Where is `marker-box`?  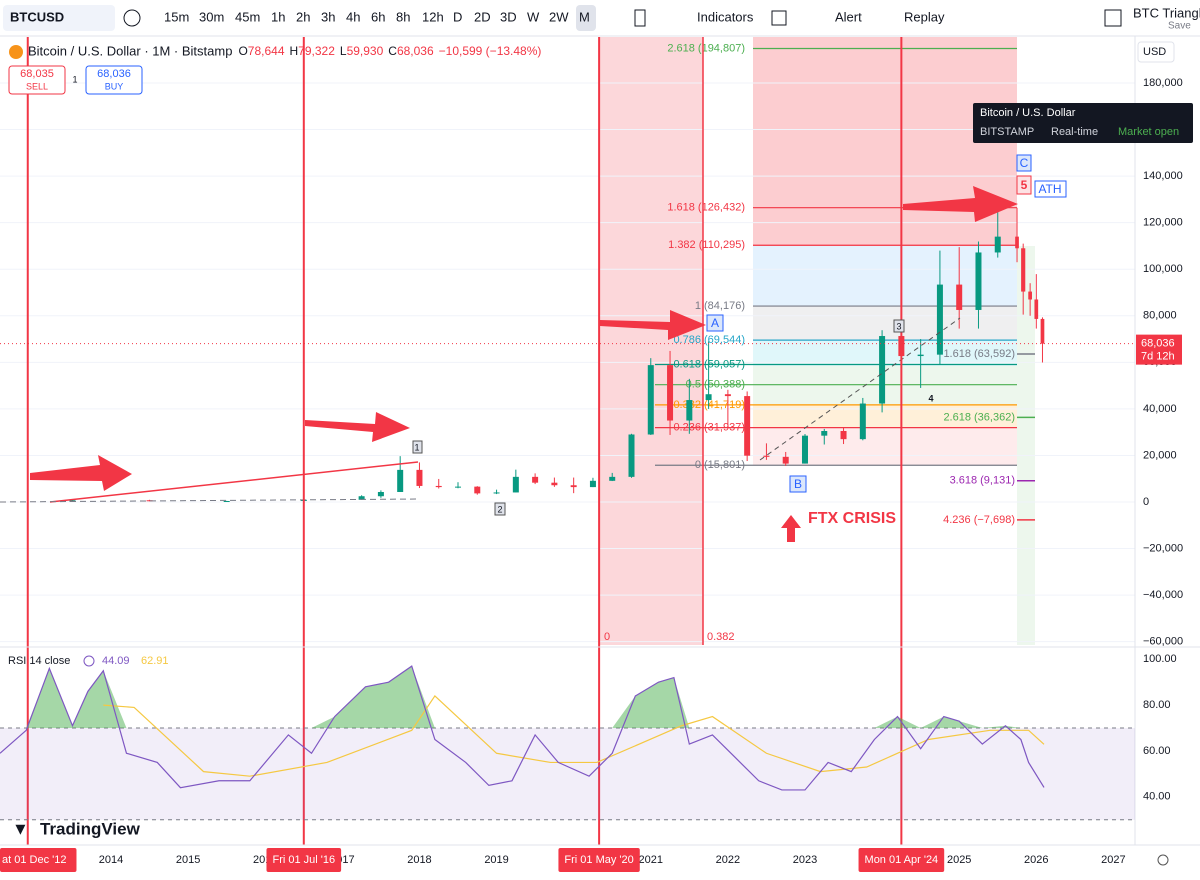
marker-box is located at coordinates (901, 860).